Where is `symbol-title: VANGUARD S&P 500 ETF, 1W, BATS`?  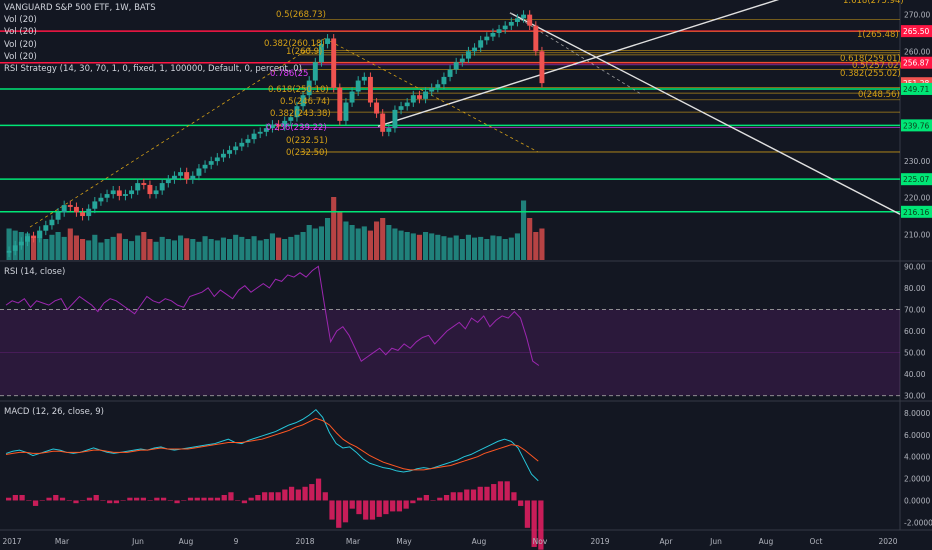
symbol-title: VANGUARD S&P 500 ETF, 1W, BATS is located at coordinates (80, 8).